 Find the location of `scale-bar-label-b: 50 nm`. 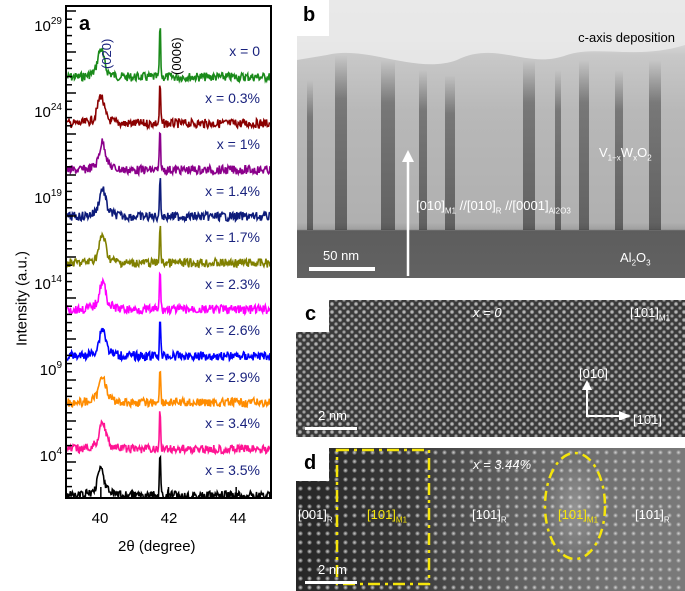

scale-bar-label-b: 50 nm is located at coordinates (341, 255).